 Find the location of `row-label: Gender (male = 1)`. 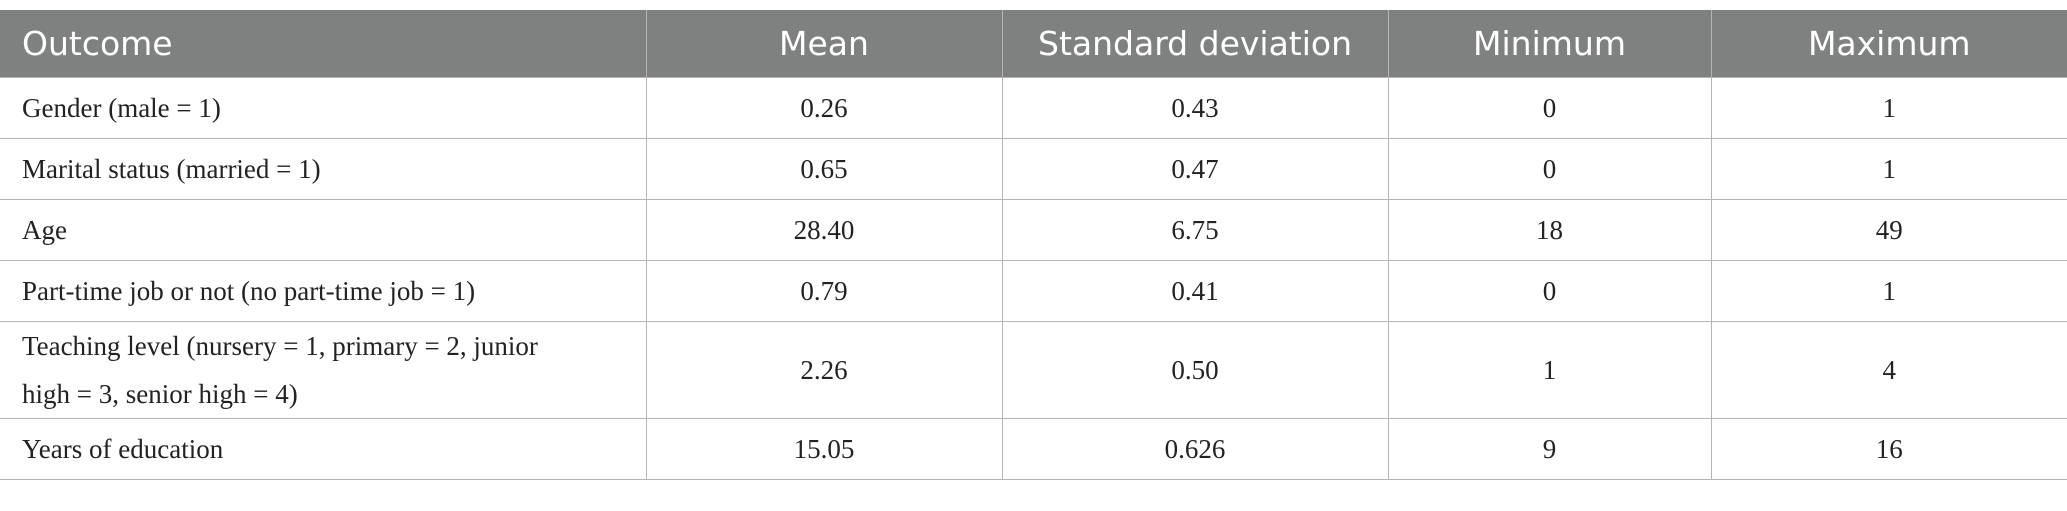

row-label: Gender (male = 1) is located at coordinates (323, 108).